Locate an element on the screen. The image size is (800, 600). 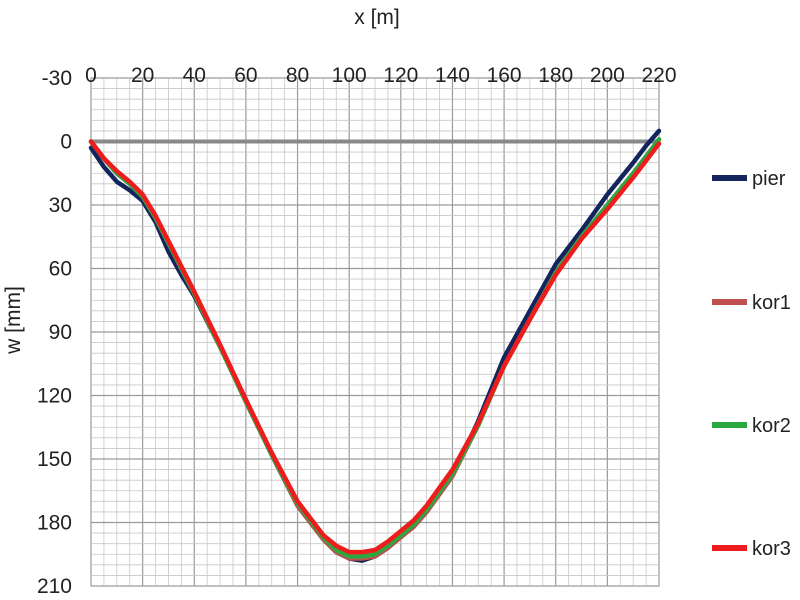
x-tick-label: 220 is located at coordinates (658, 75).